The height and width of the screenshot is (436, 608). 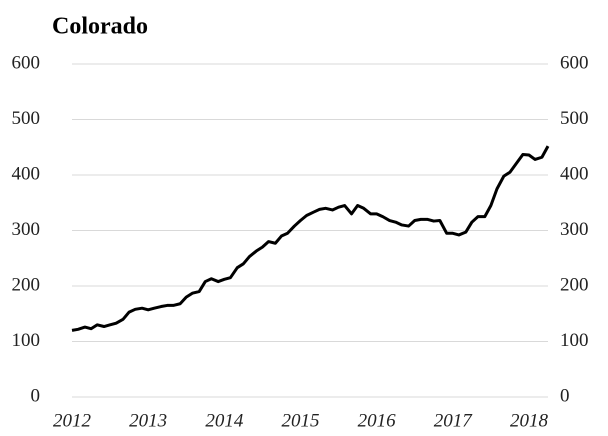 What do you see at coordinates (377, 420) in the screenshot?
I see `x-tick-label: 2016` at bounding box center [377, 420].